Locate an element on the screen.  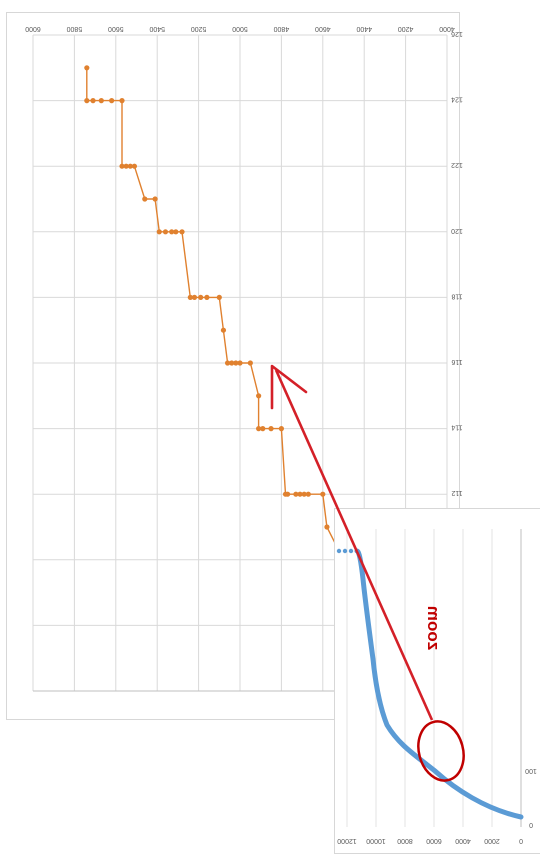
tick-label-category: 0 is located at coordinates (531, 824).